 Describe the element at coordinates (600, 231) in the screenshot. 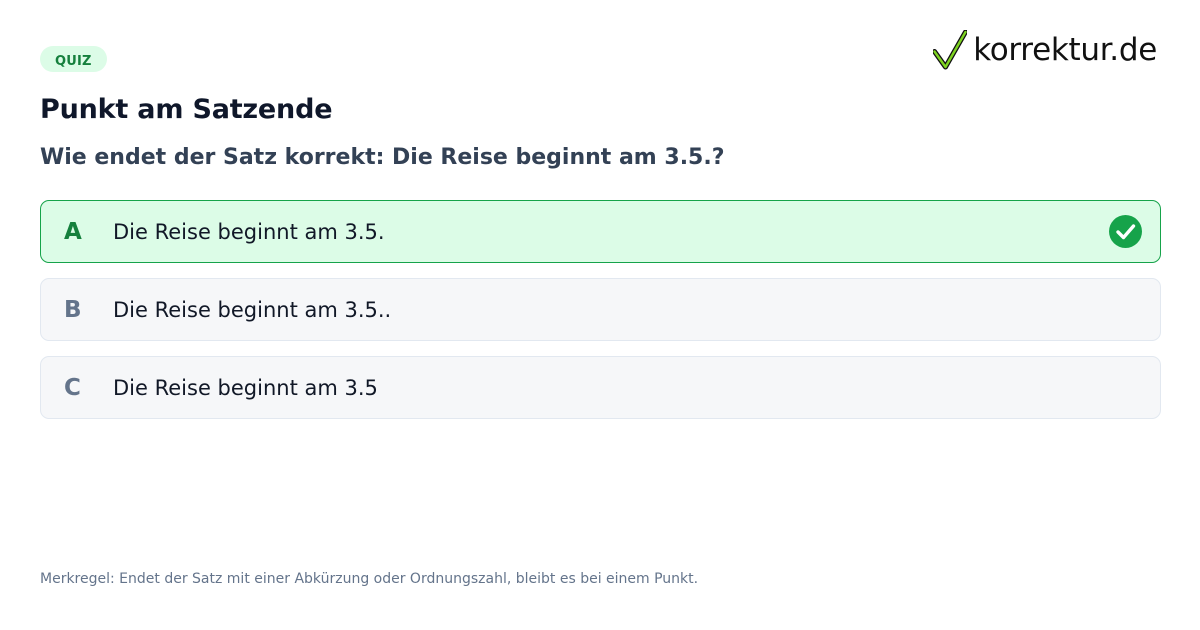

I see `answer-option-a: A Die Reise beginnt am 3.5.` at that location.